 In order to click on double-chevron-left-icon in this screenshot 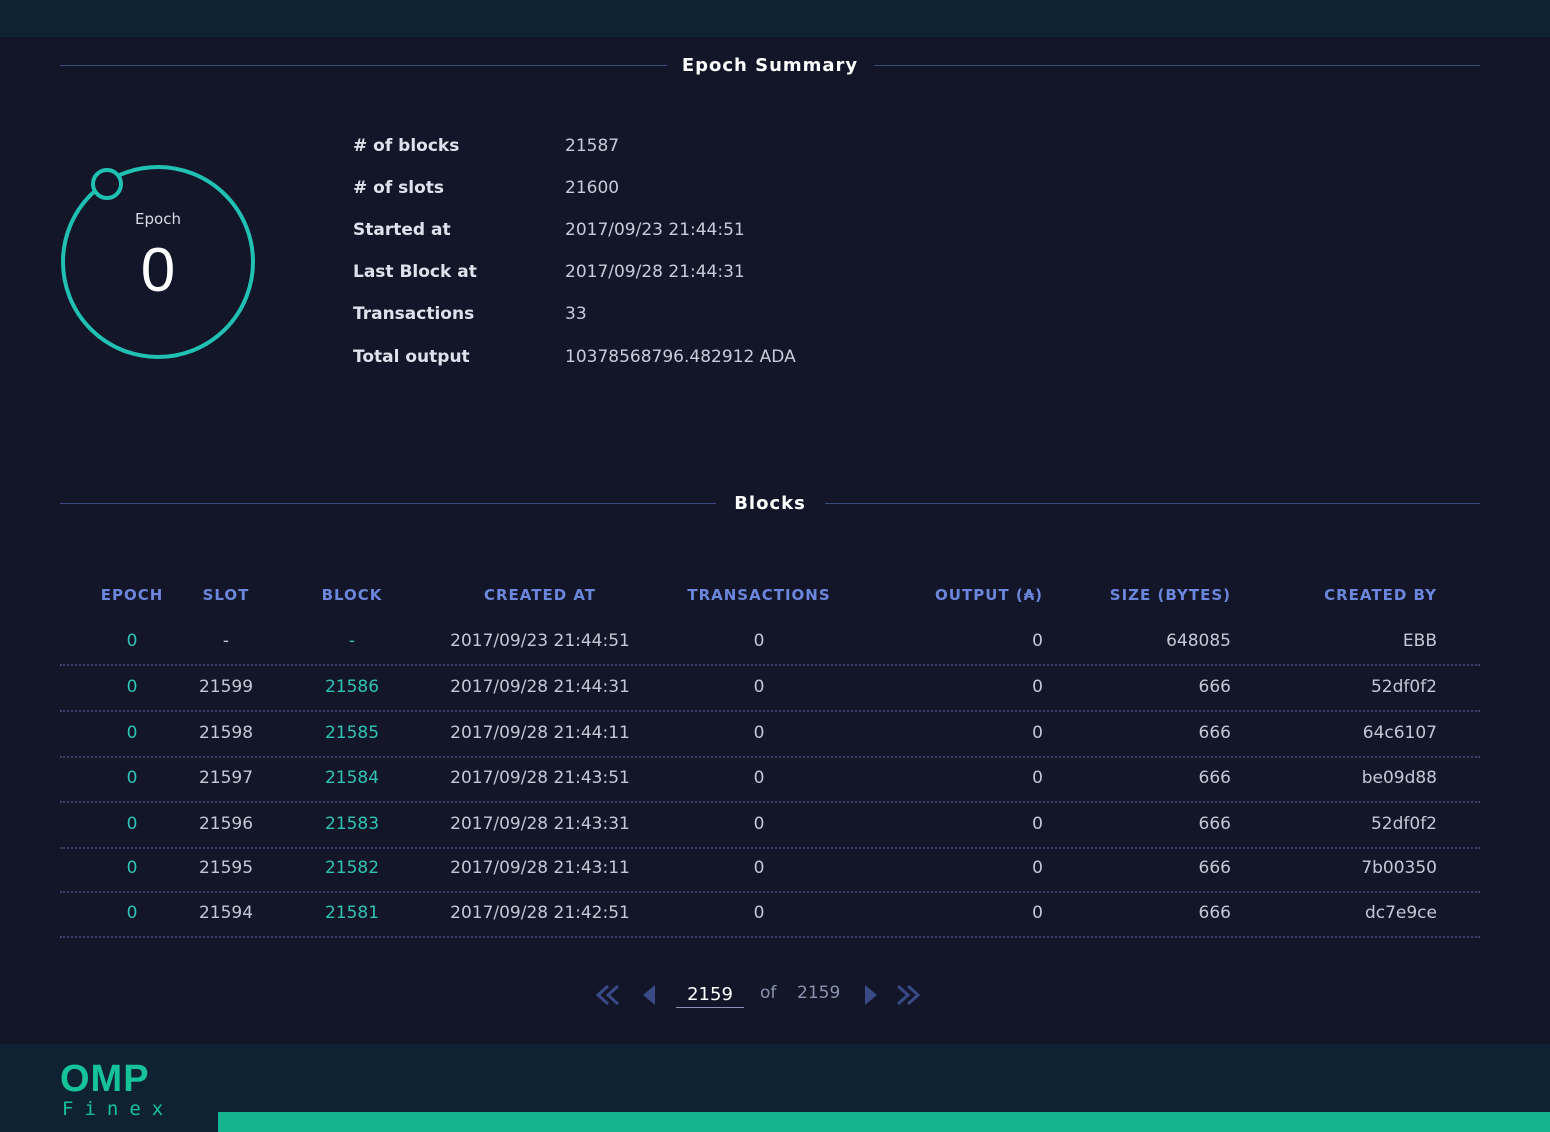, I will do `click(607, 995)`.